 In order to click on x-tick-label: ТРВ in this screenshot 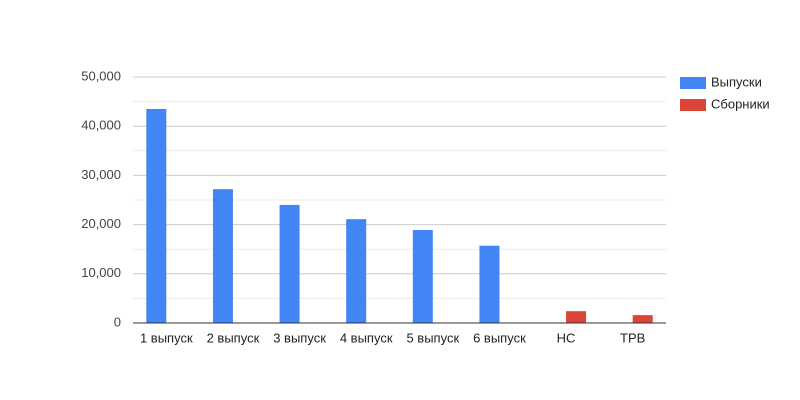, I will do `click(632, 337)`.